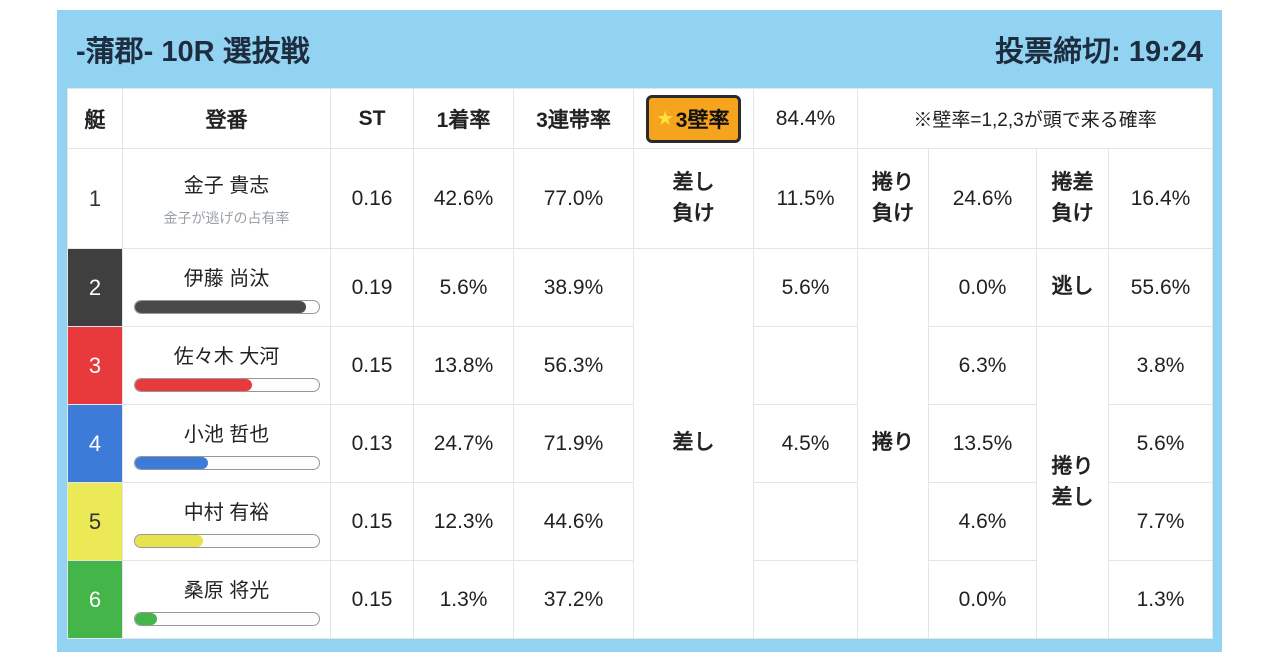  Describe the element at coordinates (95, 118) in the screenshot. I see `col-header-boat: 艇` at that location.